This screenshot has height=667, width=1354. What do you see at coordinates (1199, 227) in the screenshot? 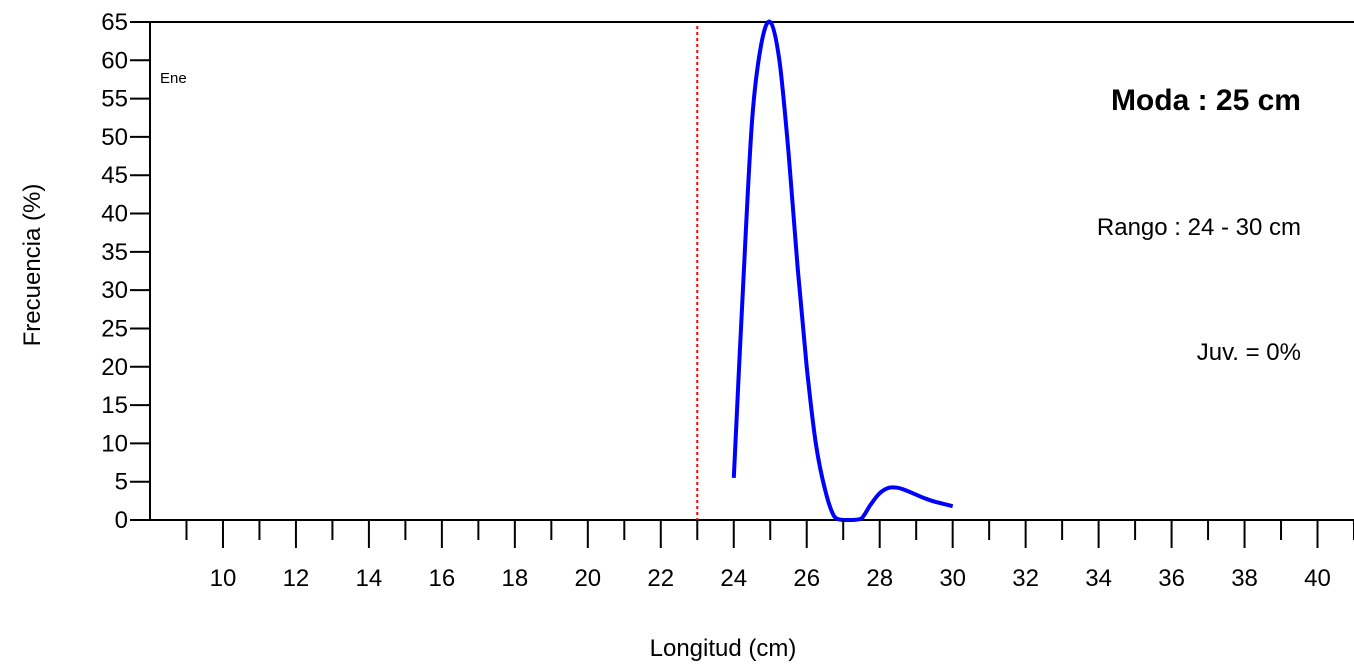
I see `range-annotation: Rango : 24 - 30 cm` at bounding box center [1199, 227].